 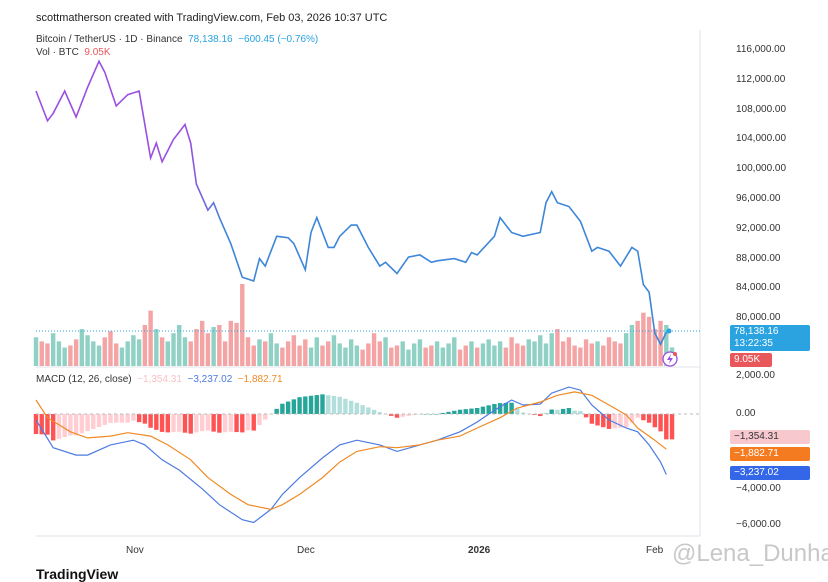 What do you see at coordinates (73, 52) in the screenshot?
I see `volume-legend: Vol · BTC 9.05K` at bounding box center [73, 52].